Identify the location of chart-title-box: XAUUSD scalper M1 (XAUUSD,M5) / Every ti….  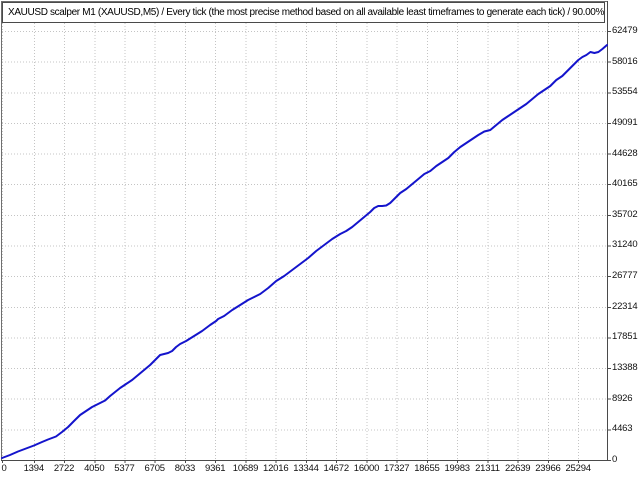
(303, 12).